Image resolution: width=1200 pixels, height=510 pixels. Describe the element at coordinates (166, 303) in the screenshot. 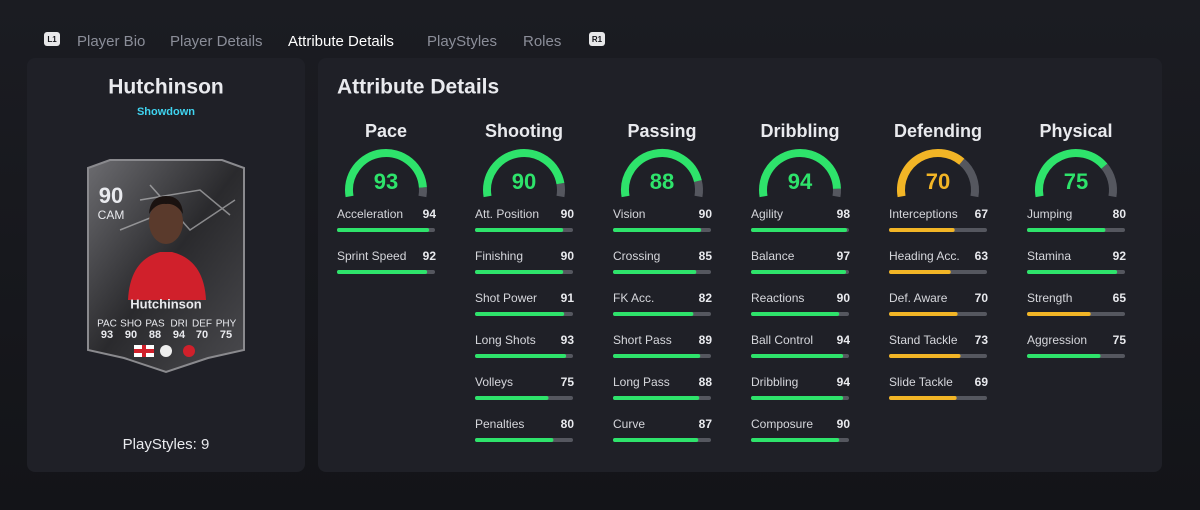

I see `card-name: Hutchinson` at that location.